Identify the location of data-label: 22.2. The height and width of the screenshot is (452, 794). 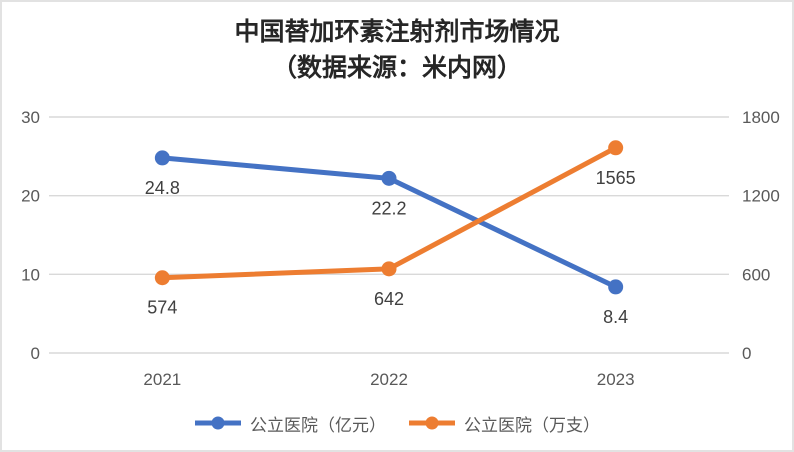
(388, 208).